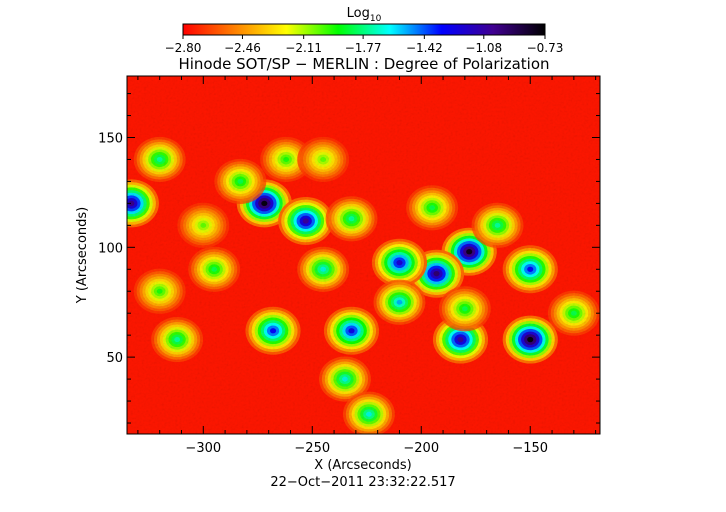 Image resolution: width=726 pixels, height=512 pixels. What do you see at coordinates (110, 248) in the screenshot?
I see `y-tick-label: 100` at bounding box center [110, 248].